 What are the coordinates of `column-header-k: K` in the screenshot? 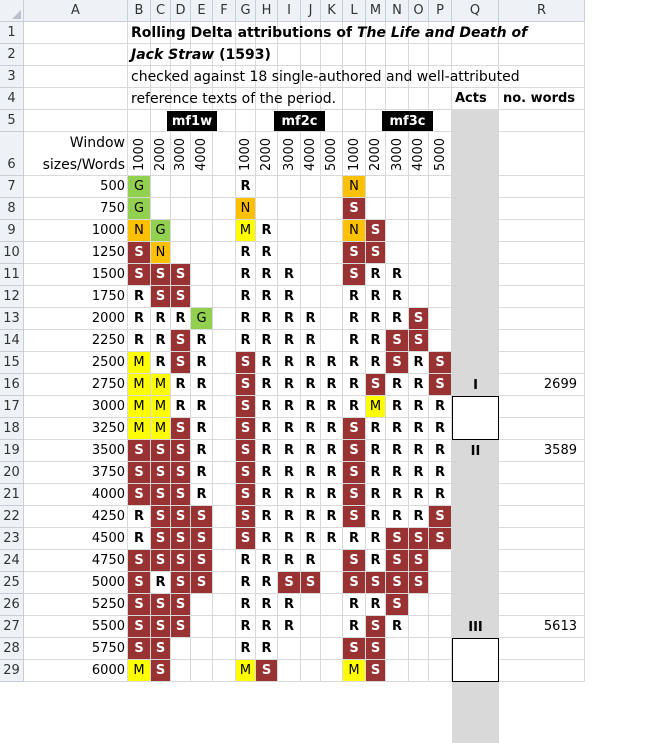 It's located at (332, 11).